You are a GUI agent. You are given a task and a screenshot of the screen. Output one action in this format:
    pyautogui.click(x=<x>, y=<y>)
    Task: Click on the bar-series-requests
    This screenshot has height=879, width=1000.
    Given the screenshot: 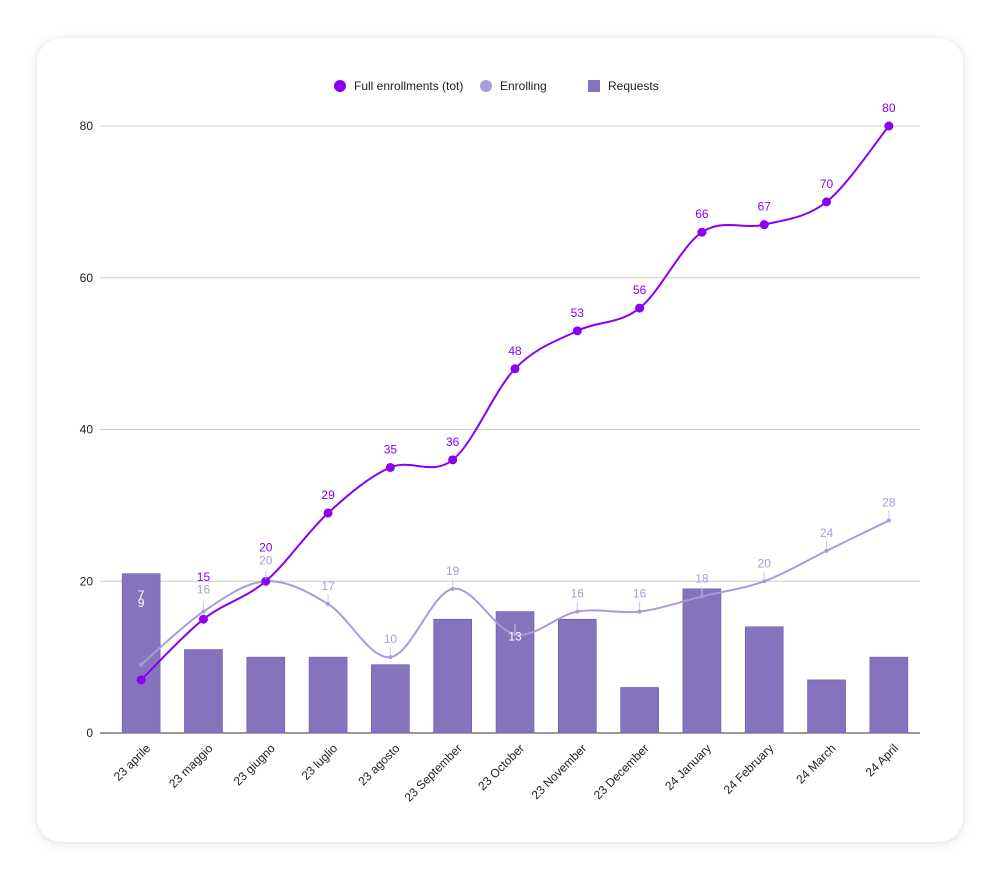 What is the action you would take?
    pyautogui.click(x=515, y=653)
    